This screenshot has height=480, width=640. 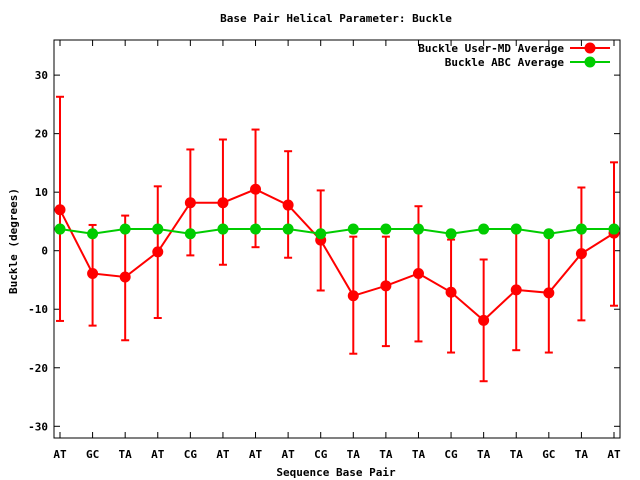 What do you see at coordinates (13, 241) in the screenshot?
I see `y-axis-label: Buckle (degrees)` at bounding box center [13, 241].